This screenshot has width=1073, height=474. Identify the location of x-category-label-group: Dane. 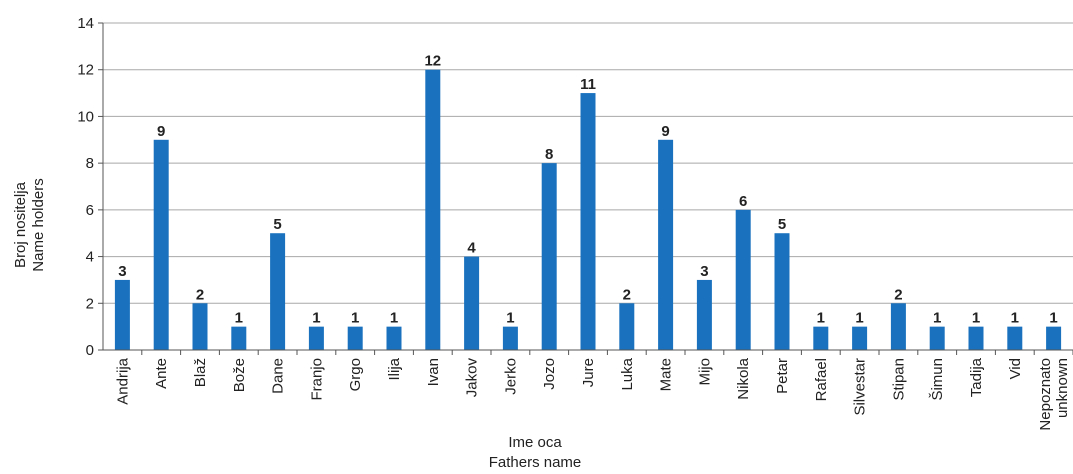
(278, 376).